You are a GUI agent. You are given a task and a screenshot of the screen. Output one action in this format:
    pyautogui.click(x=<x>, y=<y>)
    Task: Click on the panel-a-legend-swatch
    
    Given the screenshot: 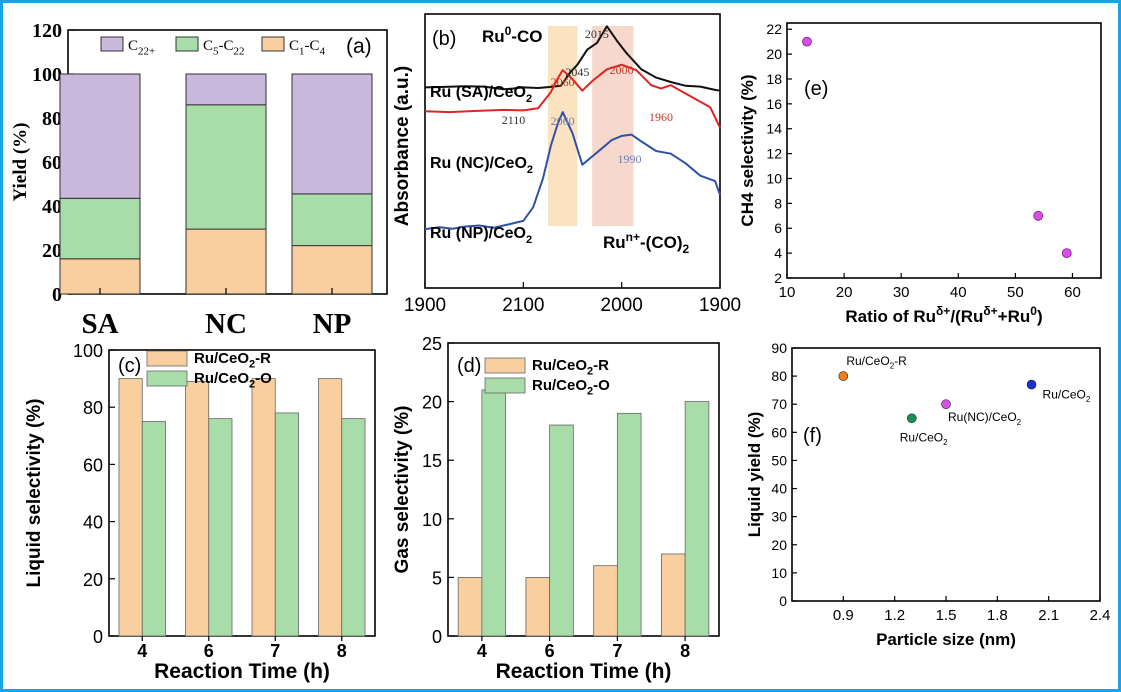 What is the action you would take?
    pyautogui.click(x=273, y=44)
    